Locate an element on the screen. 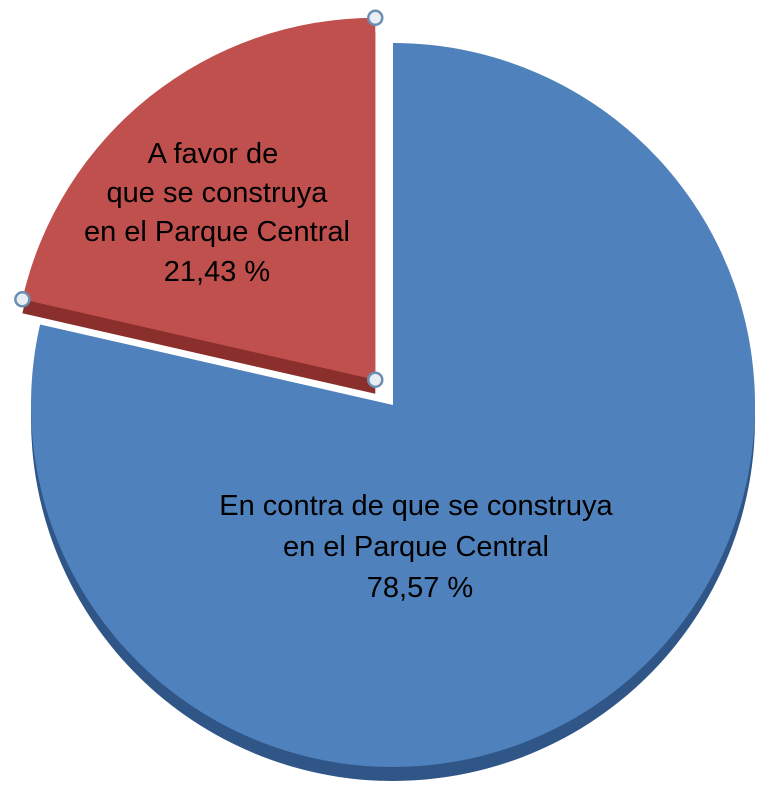 The height and width of the screenshot is (799, 779). label-line: En contra de que se construya is located at coordinates (416, 506).